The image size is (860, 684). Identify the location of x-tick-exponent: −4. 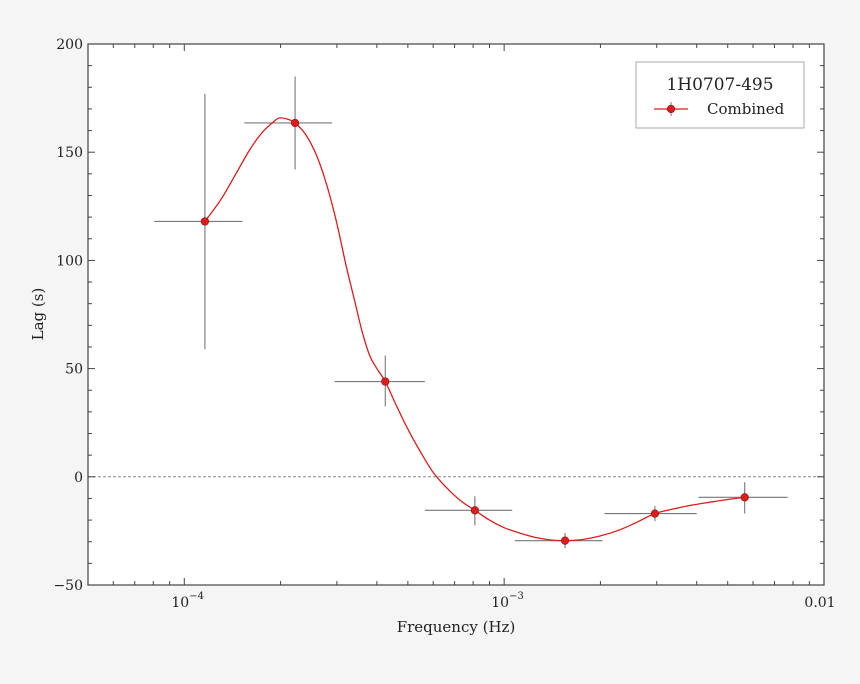
(196, 596).